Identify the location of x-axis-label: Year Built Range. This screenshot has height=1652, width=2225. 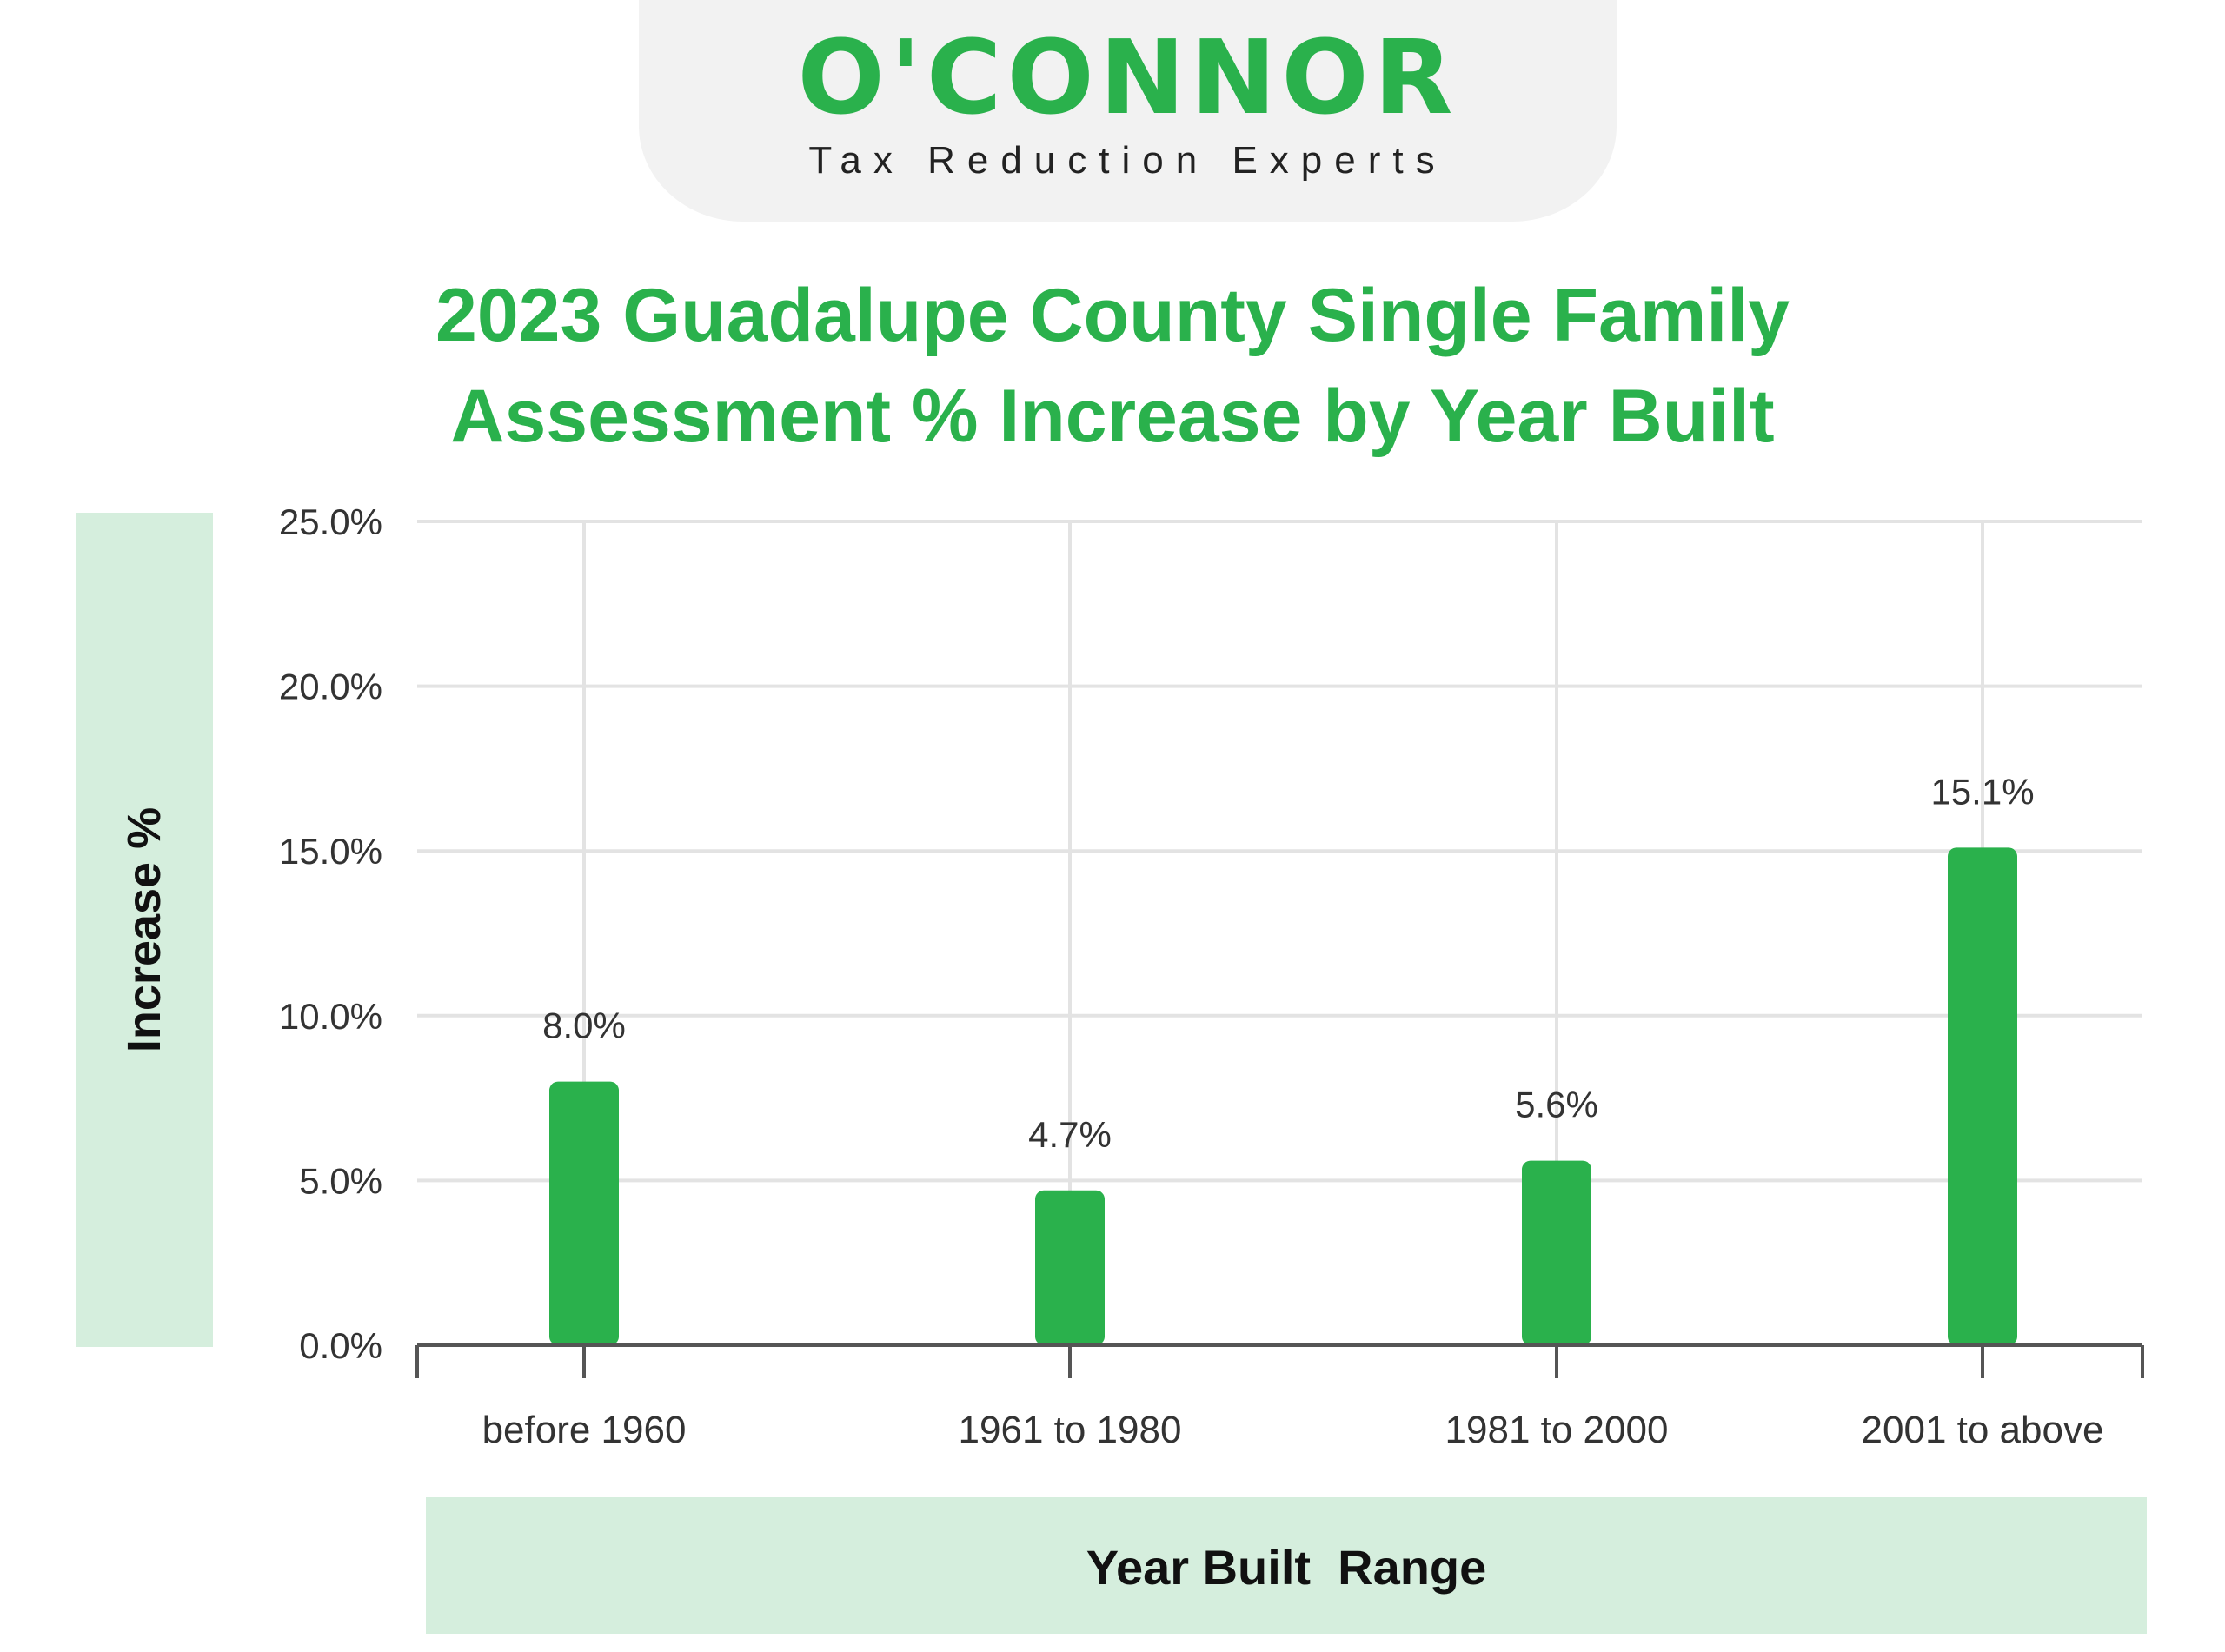
(1287, 1567).